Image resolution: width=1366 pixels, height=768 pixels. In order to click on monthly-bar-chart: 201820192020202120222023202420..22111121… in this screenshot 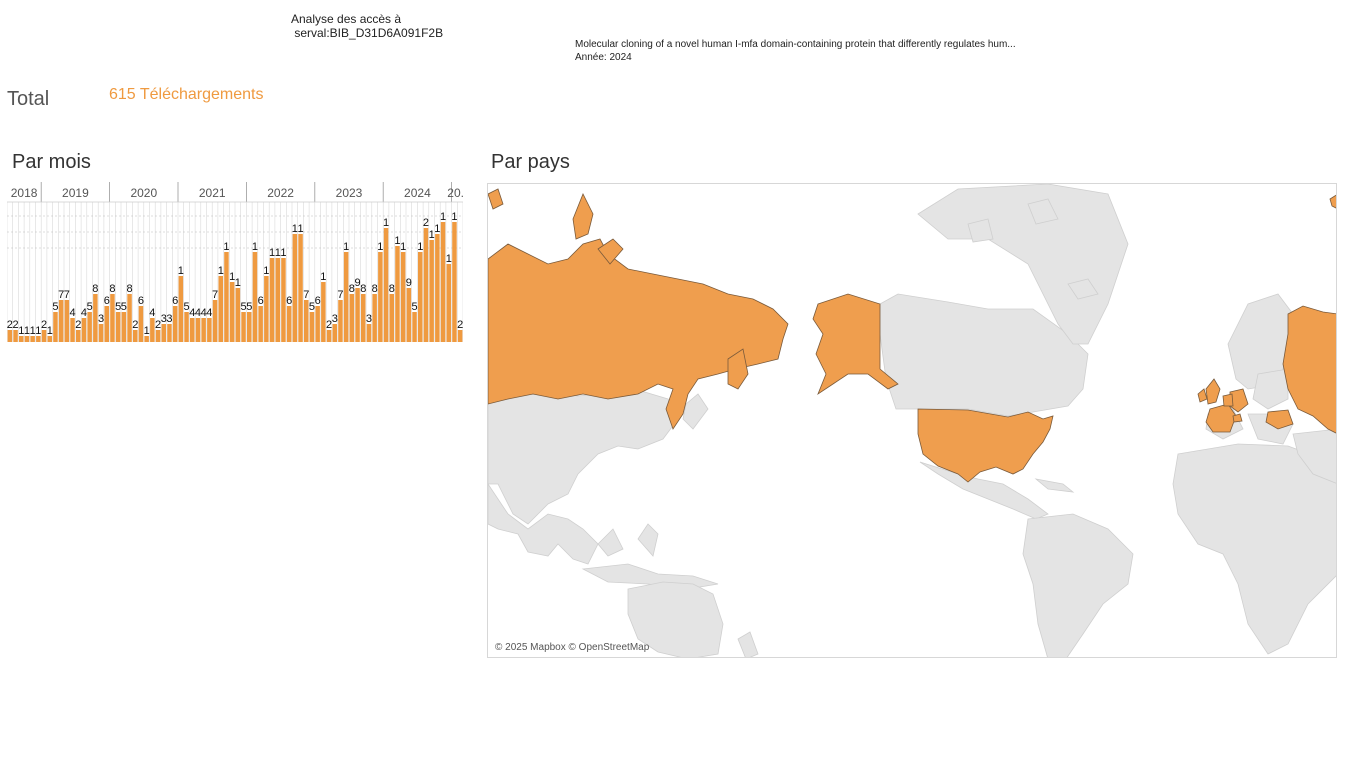, I will do `click(235, 263)`.